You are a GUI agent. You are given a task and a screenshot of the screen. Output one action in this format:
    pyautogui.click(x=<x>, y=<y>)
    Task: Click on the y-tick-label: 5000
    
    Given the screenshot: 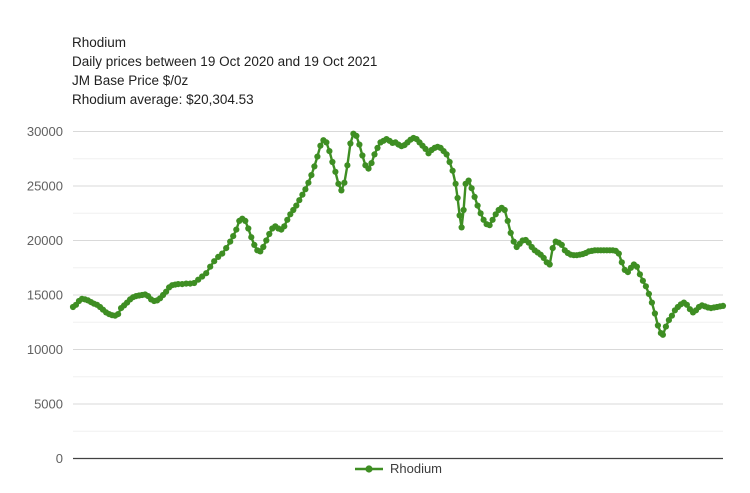 What is the action you would take?
    pyautogui.click(x=48, y=404)
    